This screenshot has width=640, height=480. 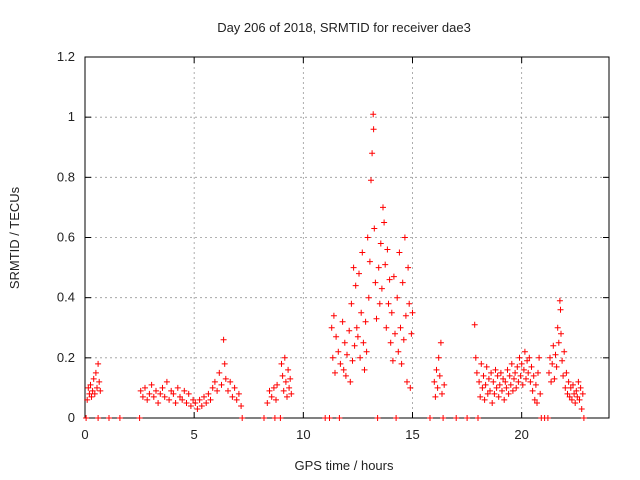 I want to click on y-axis-label: SRMTID / TECUs, so click(x=14, y=237).